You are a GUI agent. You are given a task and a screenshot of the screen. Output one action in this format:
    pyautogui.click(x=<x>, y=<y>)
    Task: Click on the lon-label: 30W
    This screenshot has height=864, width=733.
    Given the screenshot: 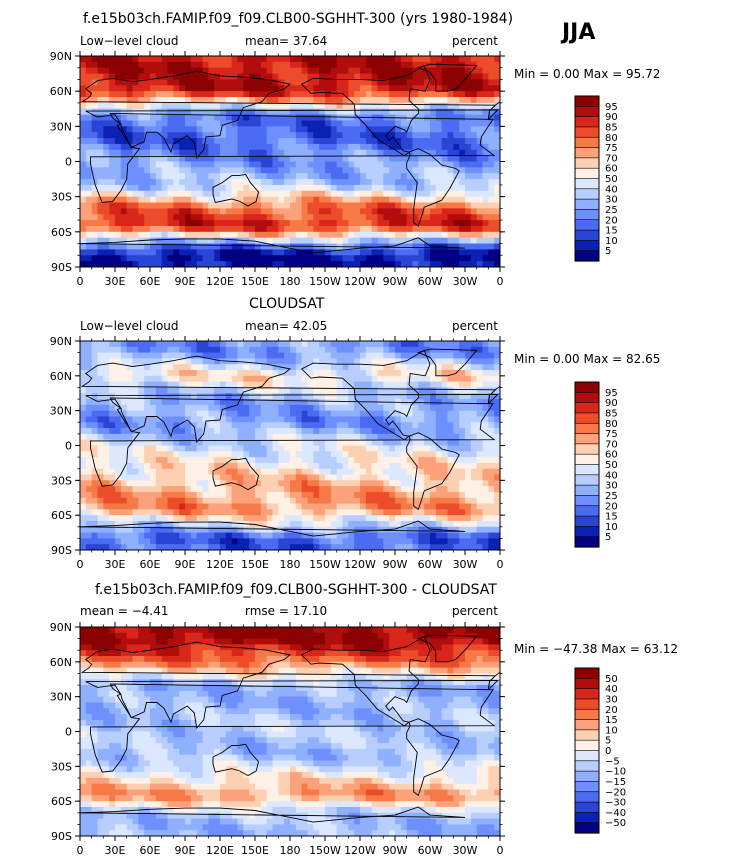 What is the action you would take?
    pyautogui.click(x=465, y=281)
    